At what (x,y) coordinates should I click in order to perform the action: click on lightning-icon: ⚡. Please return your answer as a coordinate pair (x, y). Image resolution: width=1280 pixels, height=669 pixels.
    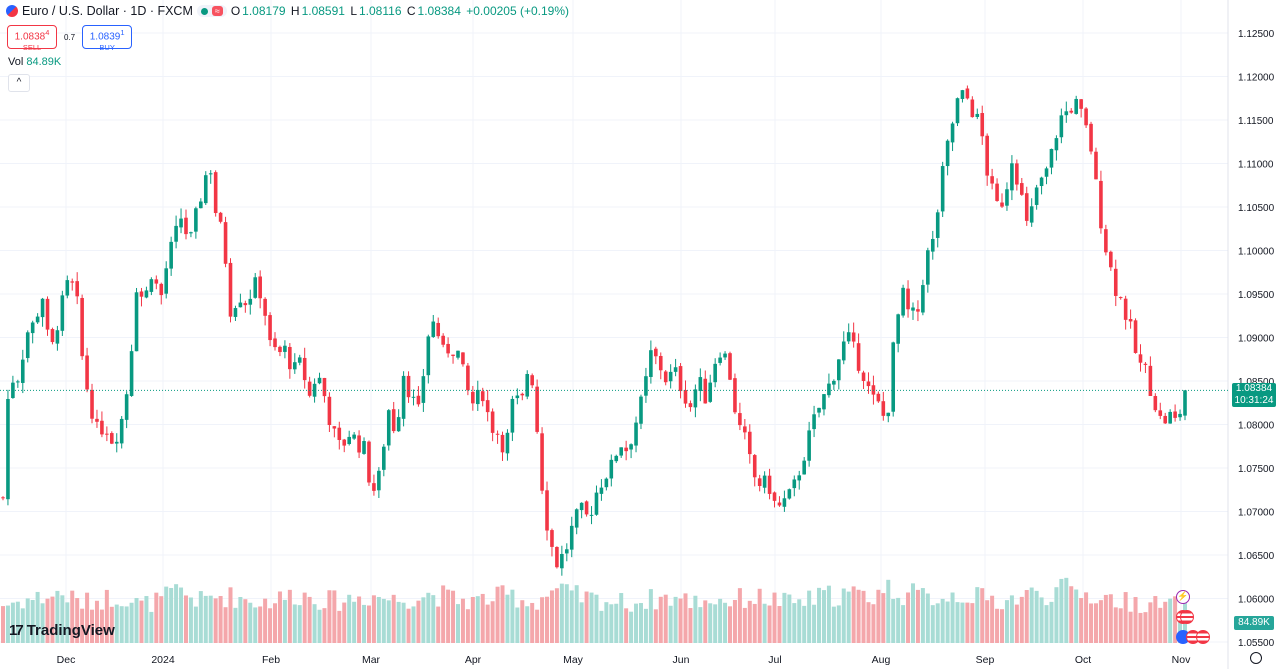
    Looking at the image, I should click on (1183, 597).